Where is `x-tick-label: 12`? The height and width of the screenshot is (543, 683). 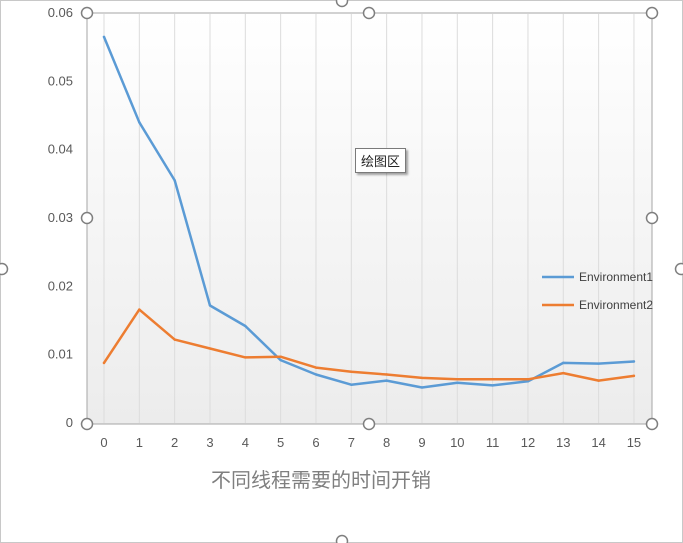
x-tick-label: 12 is located at coordinates (528, 442).